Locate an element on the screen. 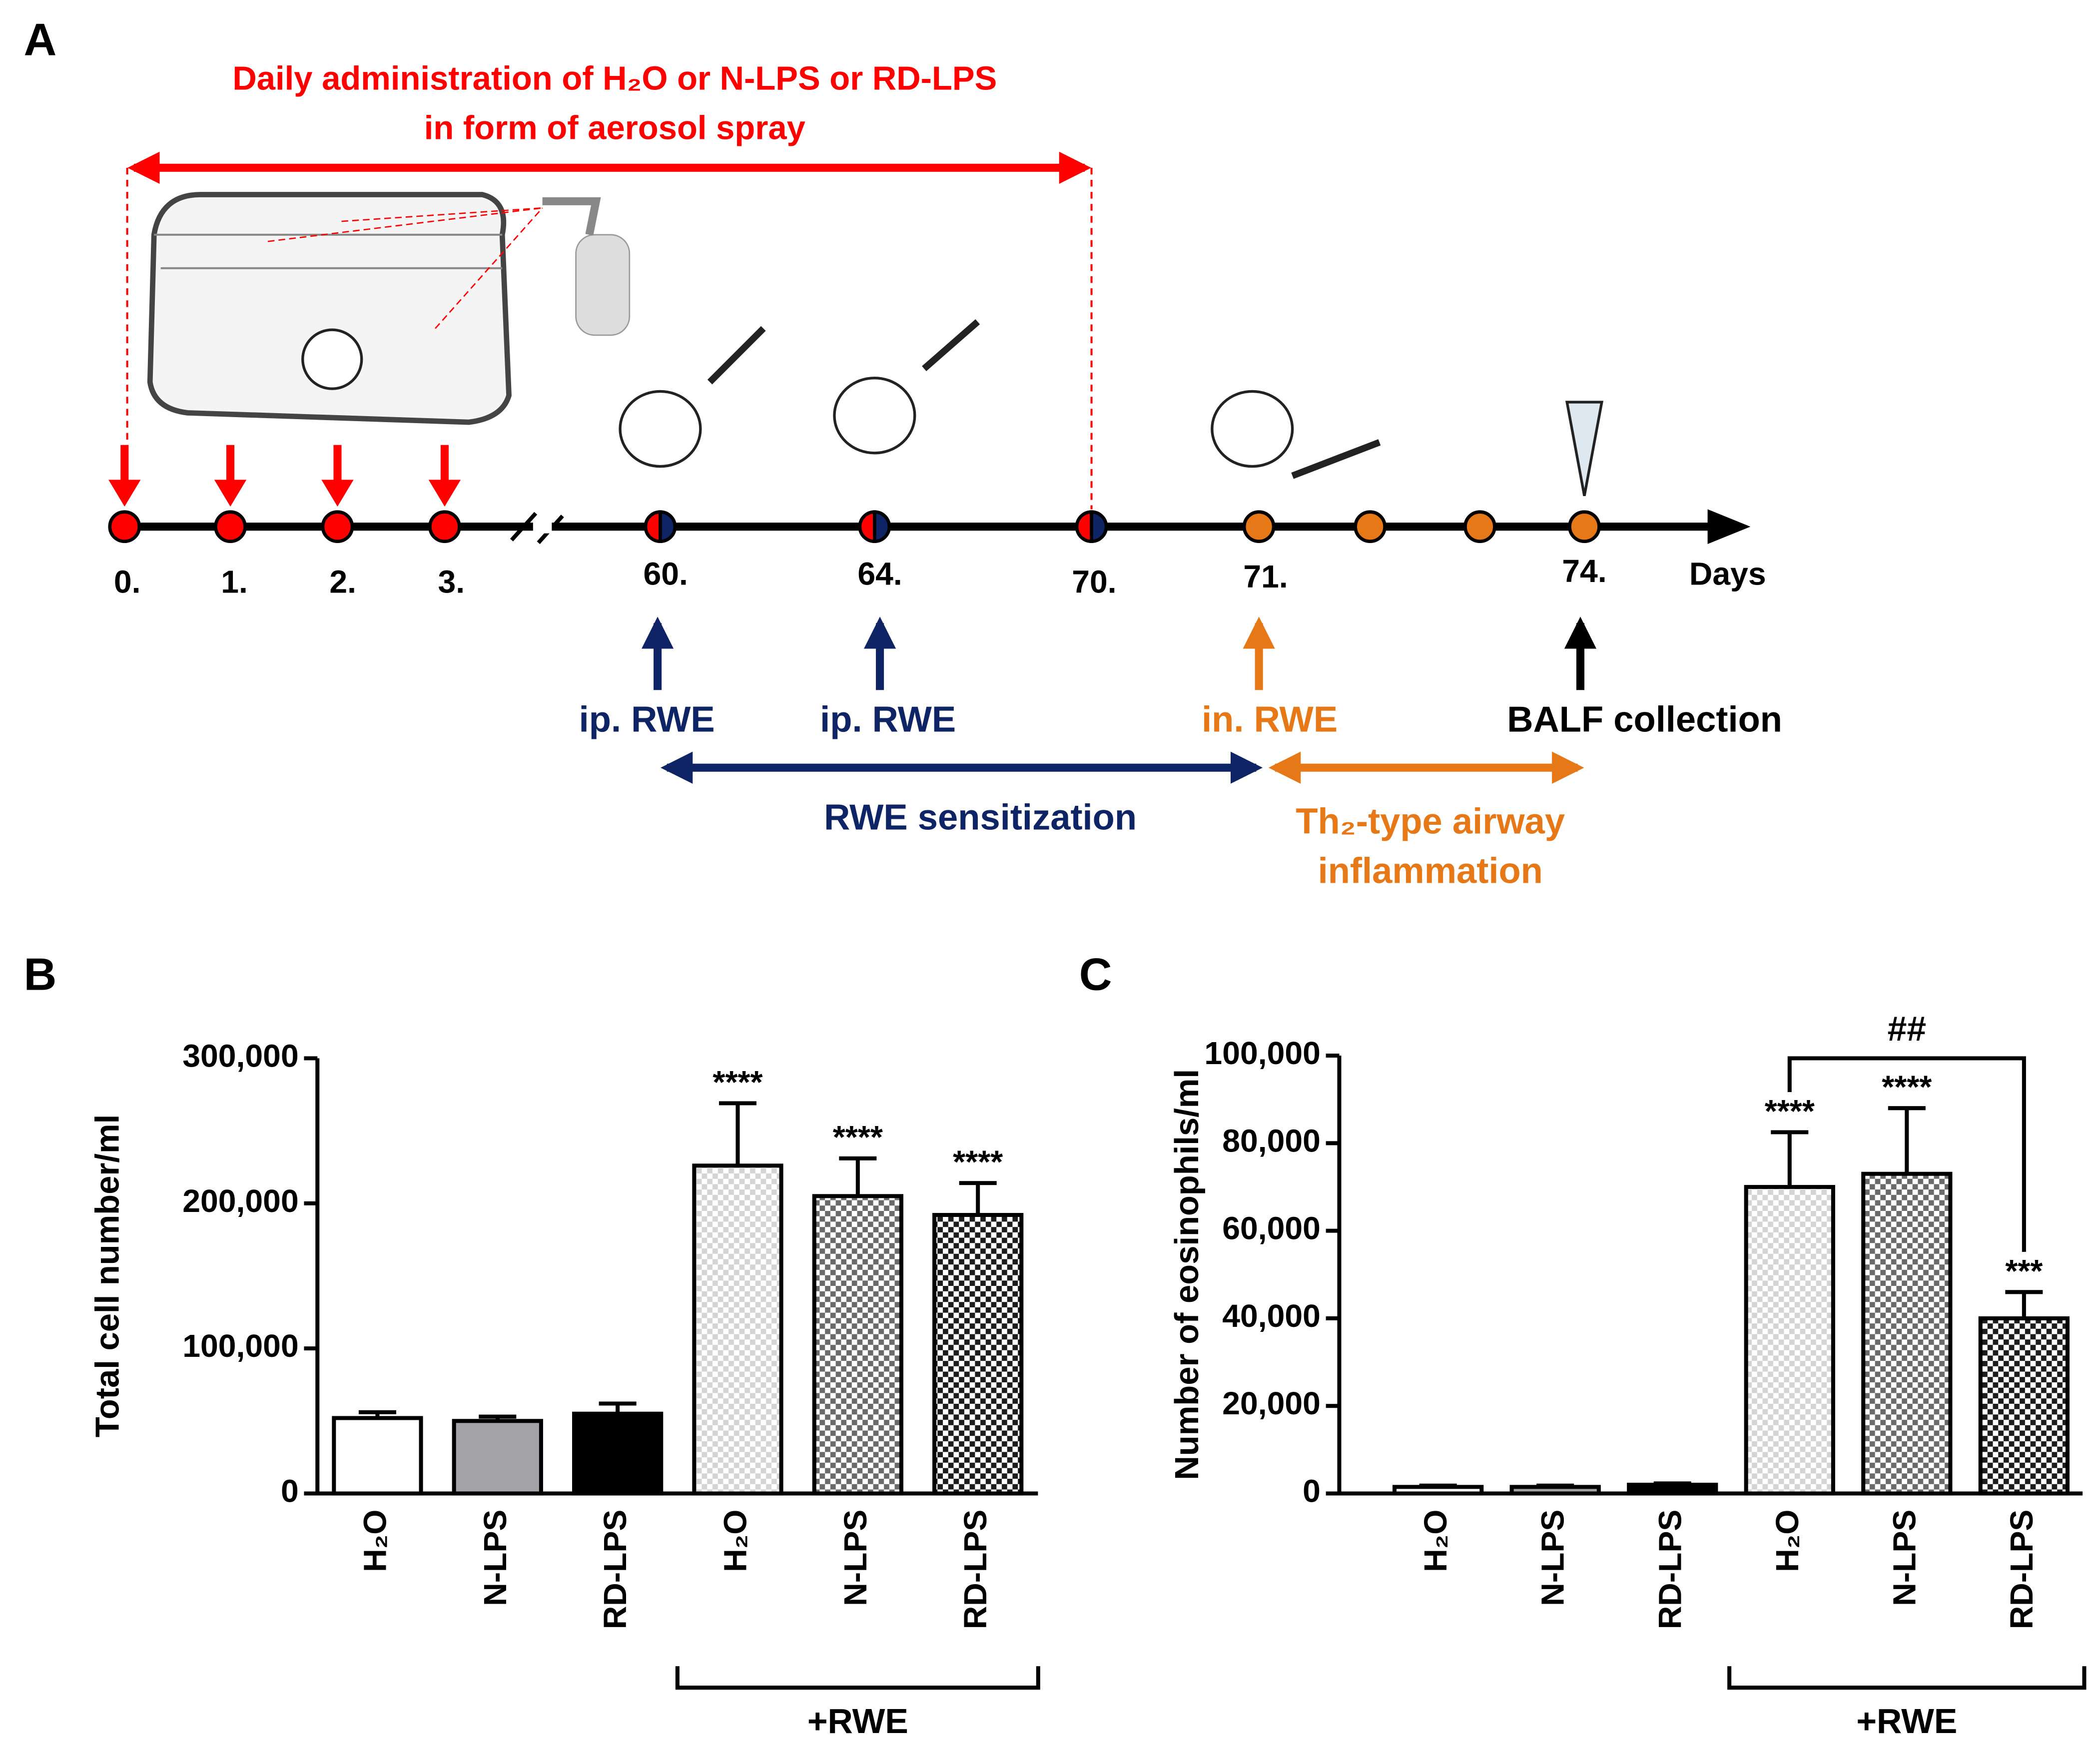 The height and width of the screenshot is (1755, 2100). day-label: 70. is located at coordinates (1094, 581).